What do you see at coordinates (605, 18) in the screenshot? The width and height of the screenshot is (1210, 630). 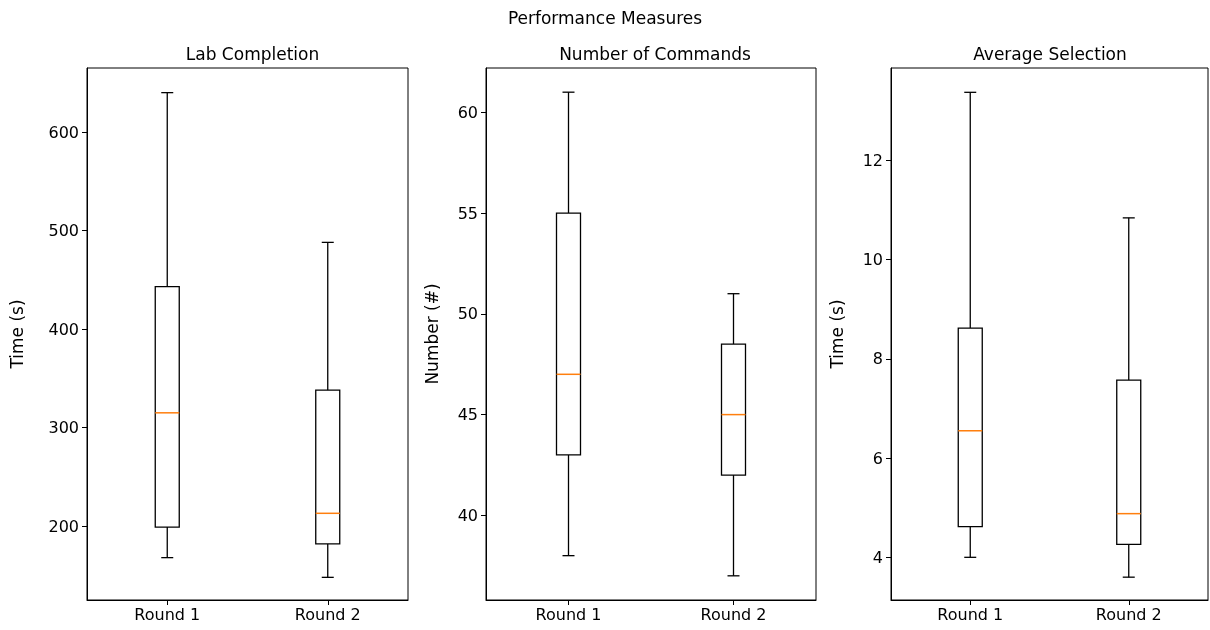 I see `text: Performance Measures` at bounding box center [605, 18].